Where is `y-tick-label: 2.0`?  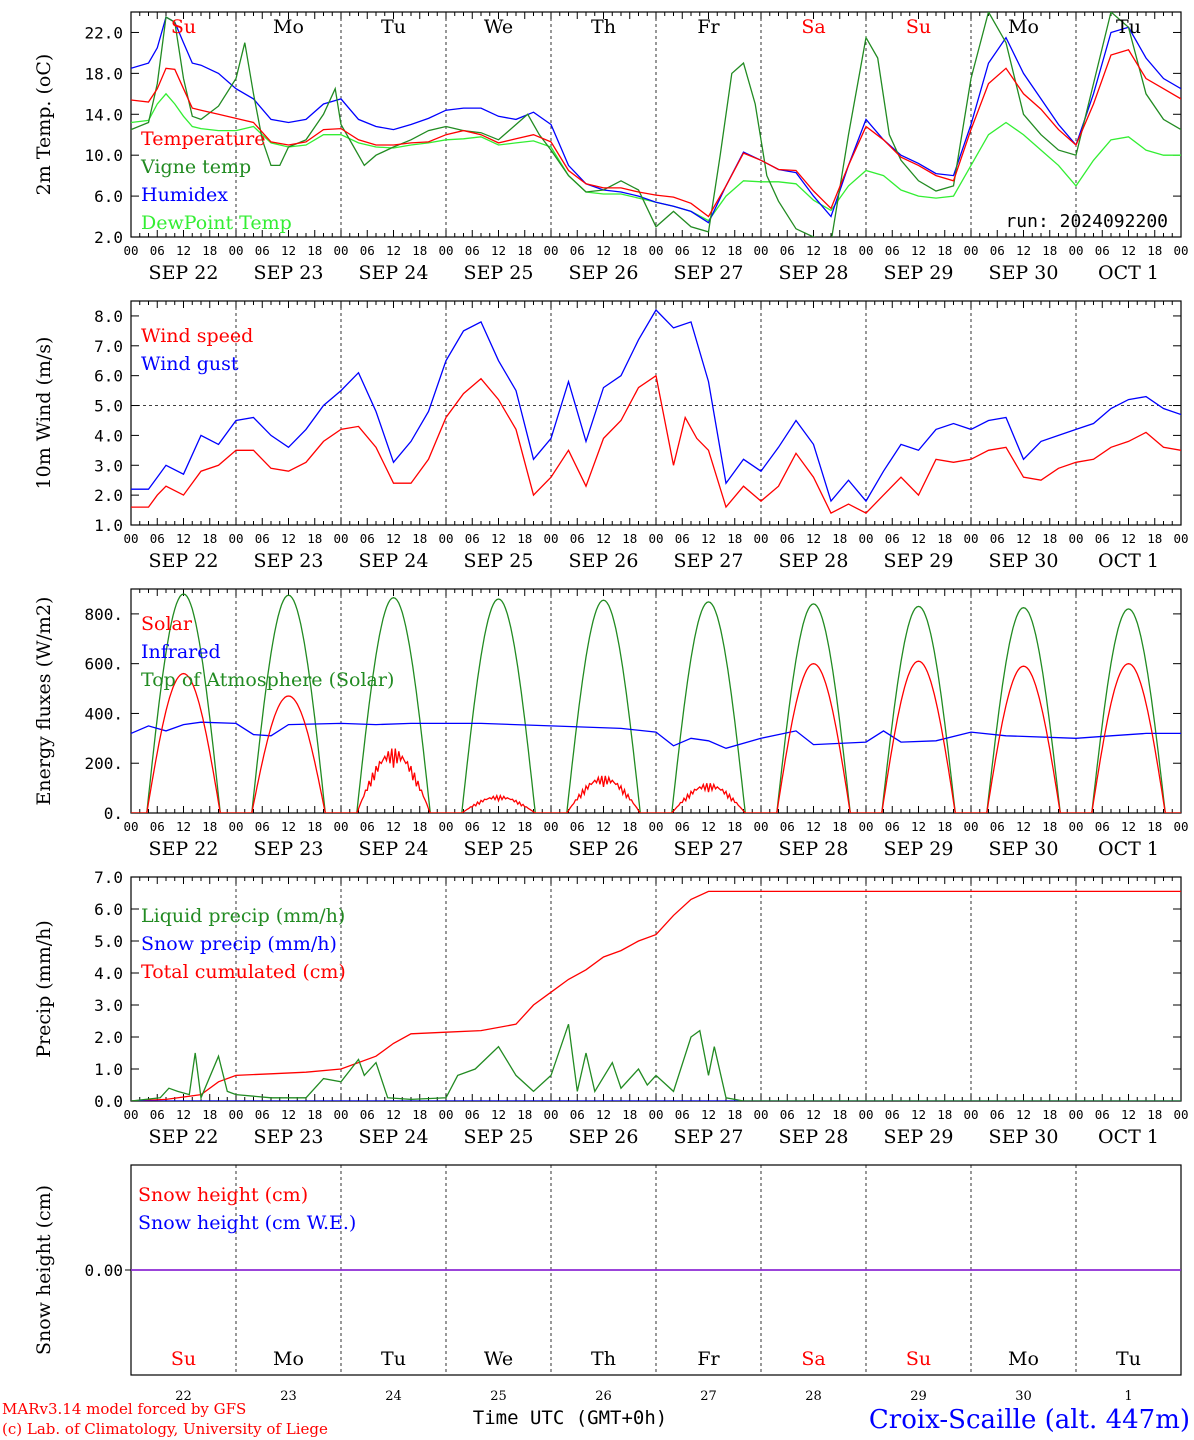
y-tick-label: 2.0 is located at coordinates (108, 495).